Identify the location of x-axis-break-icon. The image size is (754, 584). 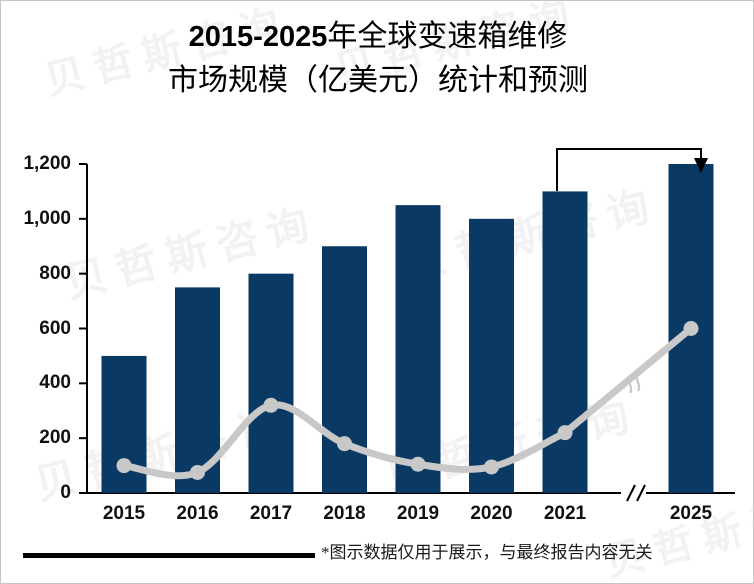
(636, 493).